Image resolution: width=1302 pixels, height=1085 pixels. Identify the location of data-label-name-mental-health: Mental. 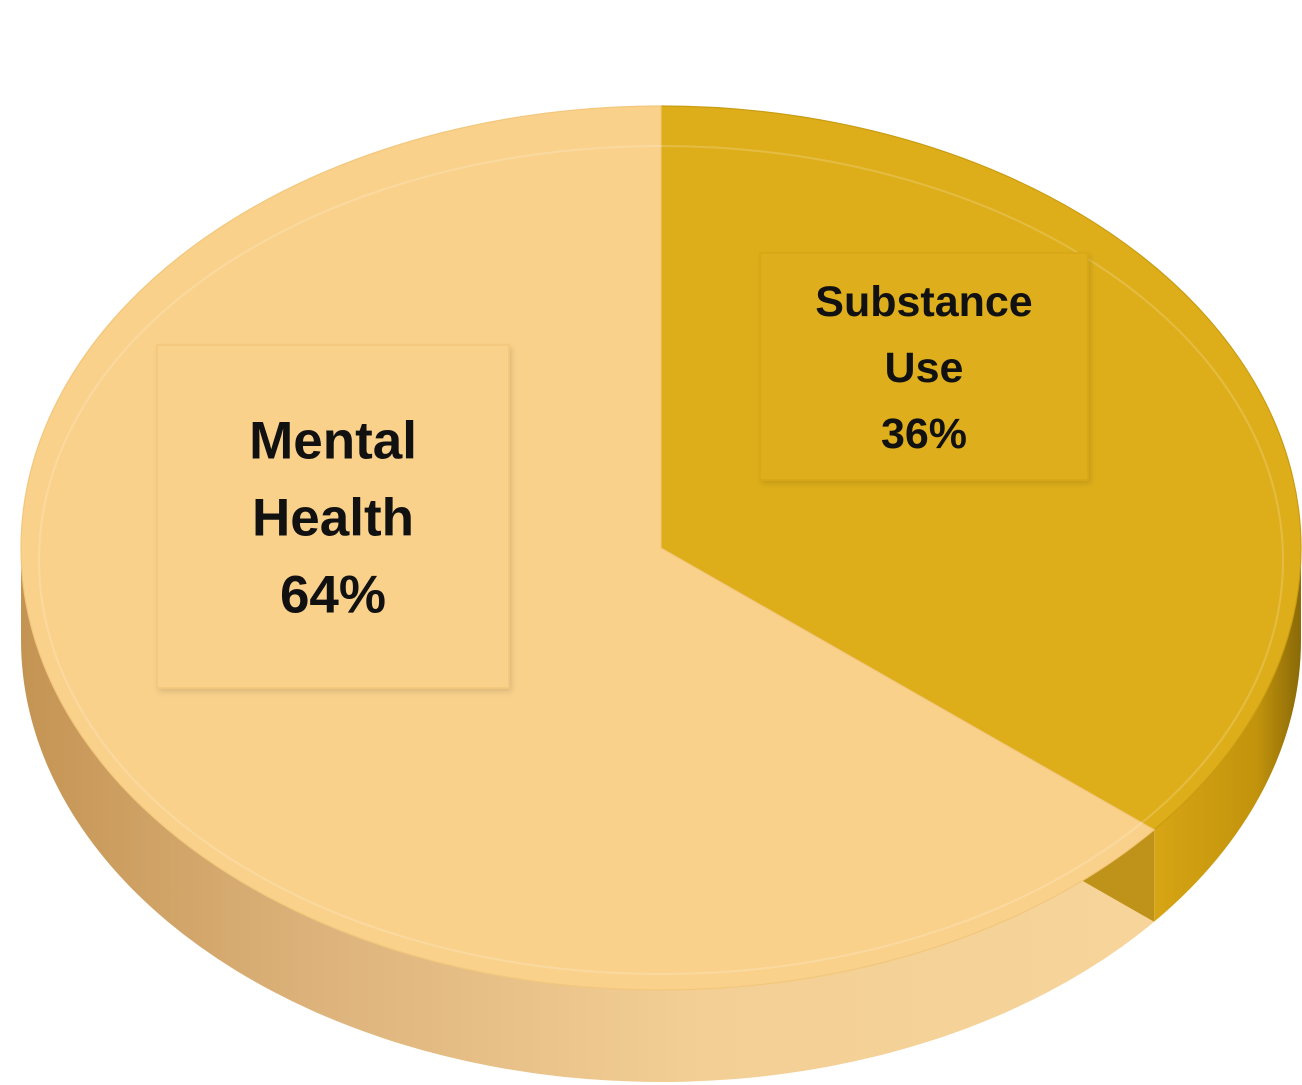
(333, 441).